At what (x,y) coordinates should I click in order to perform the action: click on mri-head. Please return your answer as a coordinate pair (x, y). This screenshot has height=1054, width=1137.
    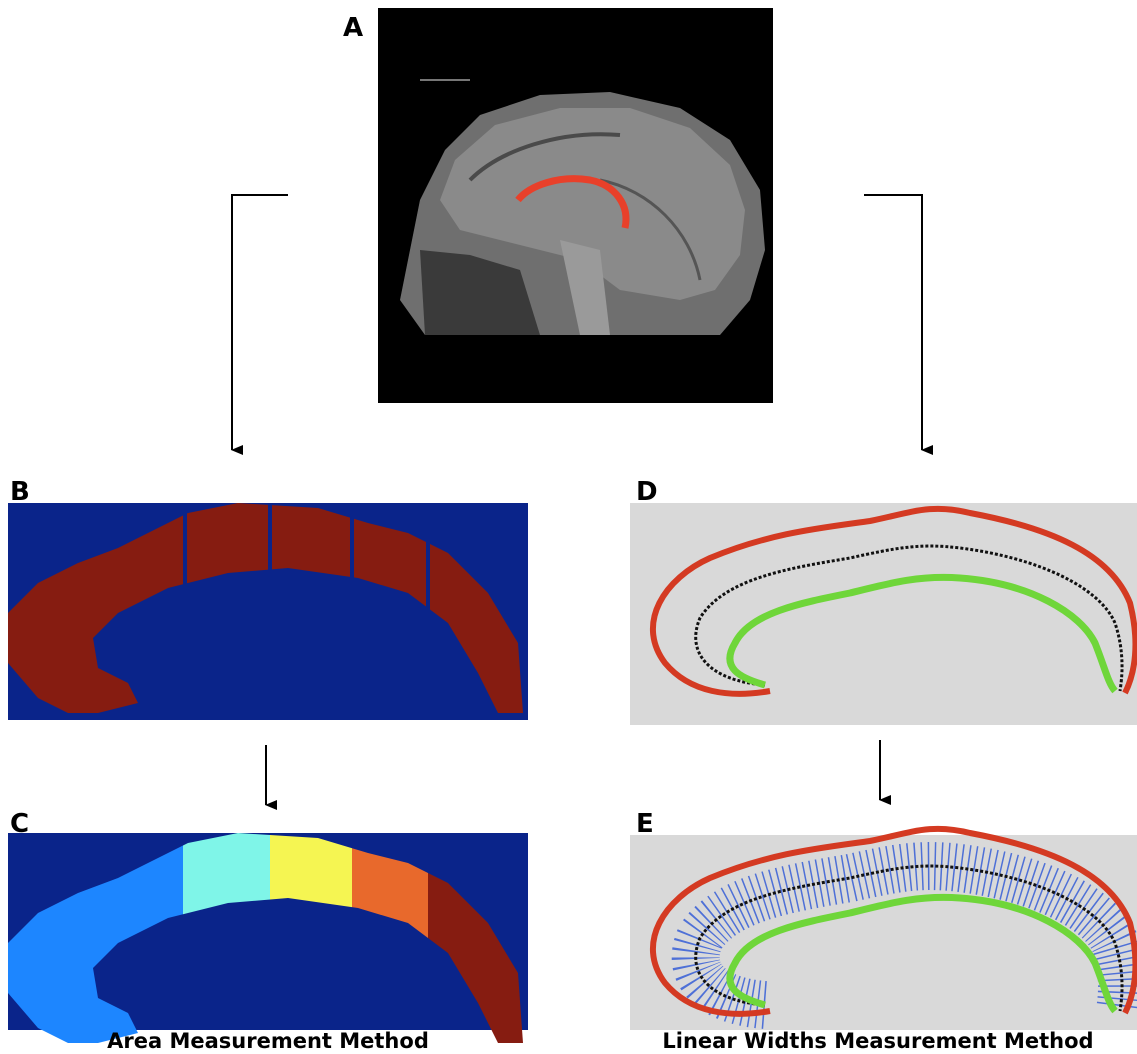
    Looking at the image, I should click on (582, 207).